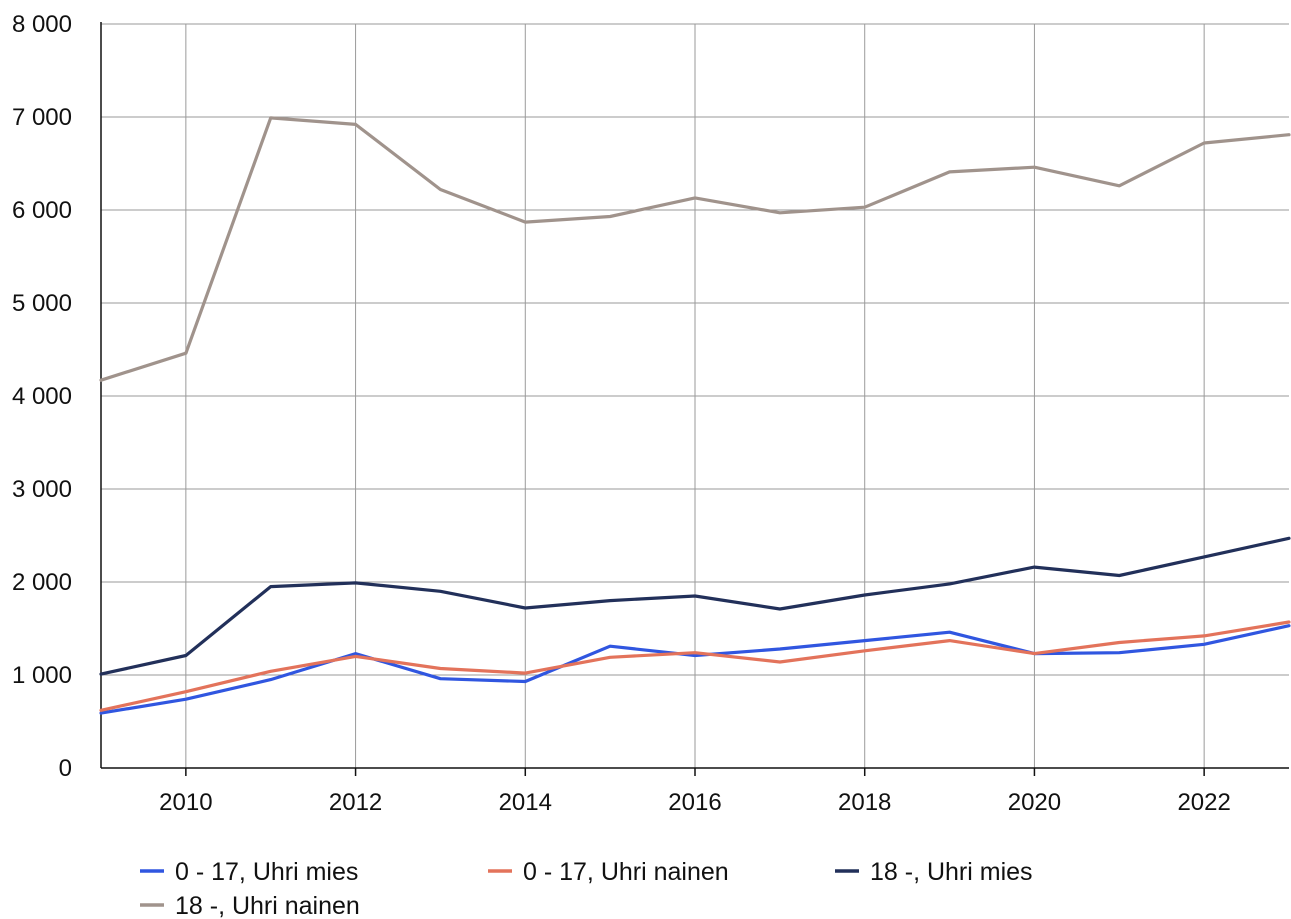  I want to click on y-tick-label: 3 000, so click(42, 489).